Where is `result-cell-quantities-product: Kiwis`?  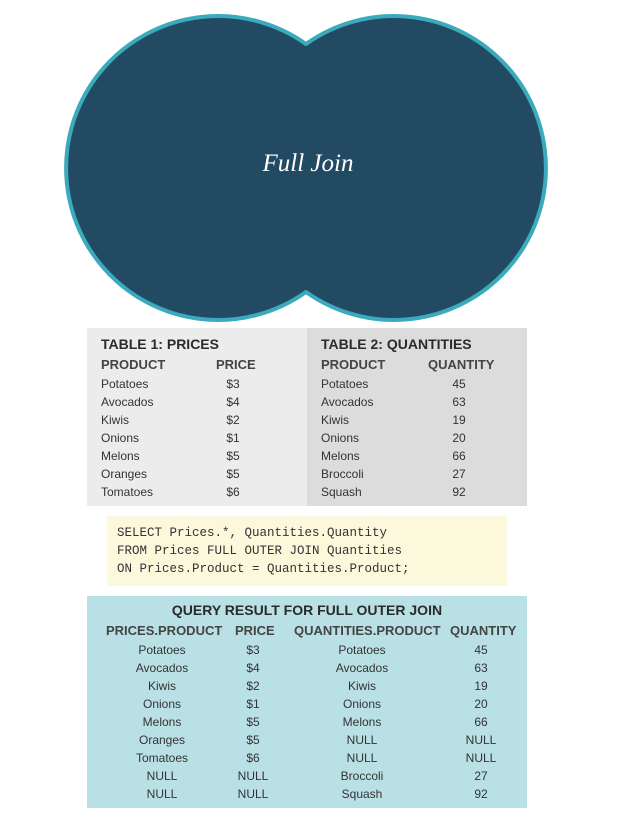 result-cell-quantities-product: Kiwis is located at coordinates (361, 686).